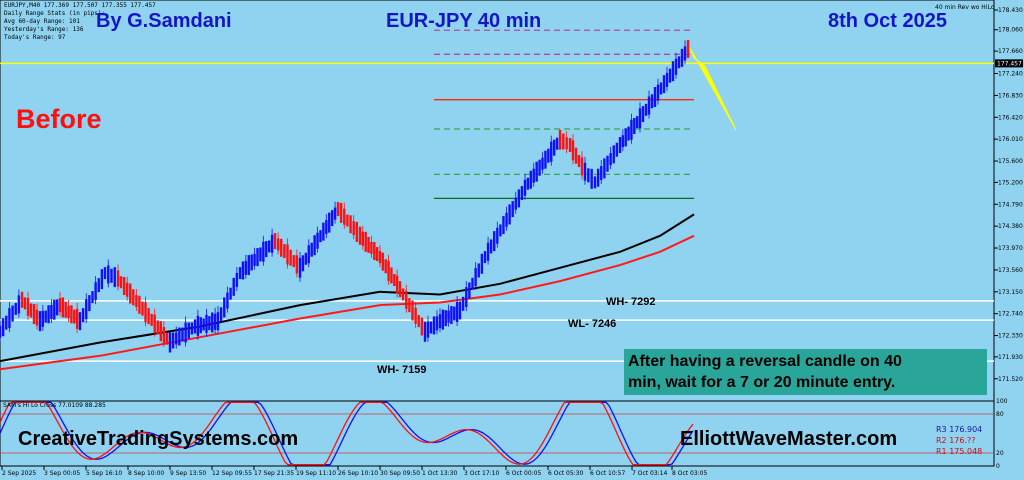  I want to click on pivot-label: R2 176.??, so click(956, 440).